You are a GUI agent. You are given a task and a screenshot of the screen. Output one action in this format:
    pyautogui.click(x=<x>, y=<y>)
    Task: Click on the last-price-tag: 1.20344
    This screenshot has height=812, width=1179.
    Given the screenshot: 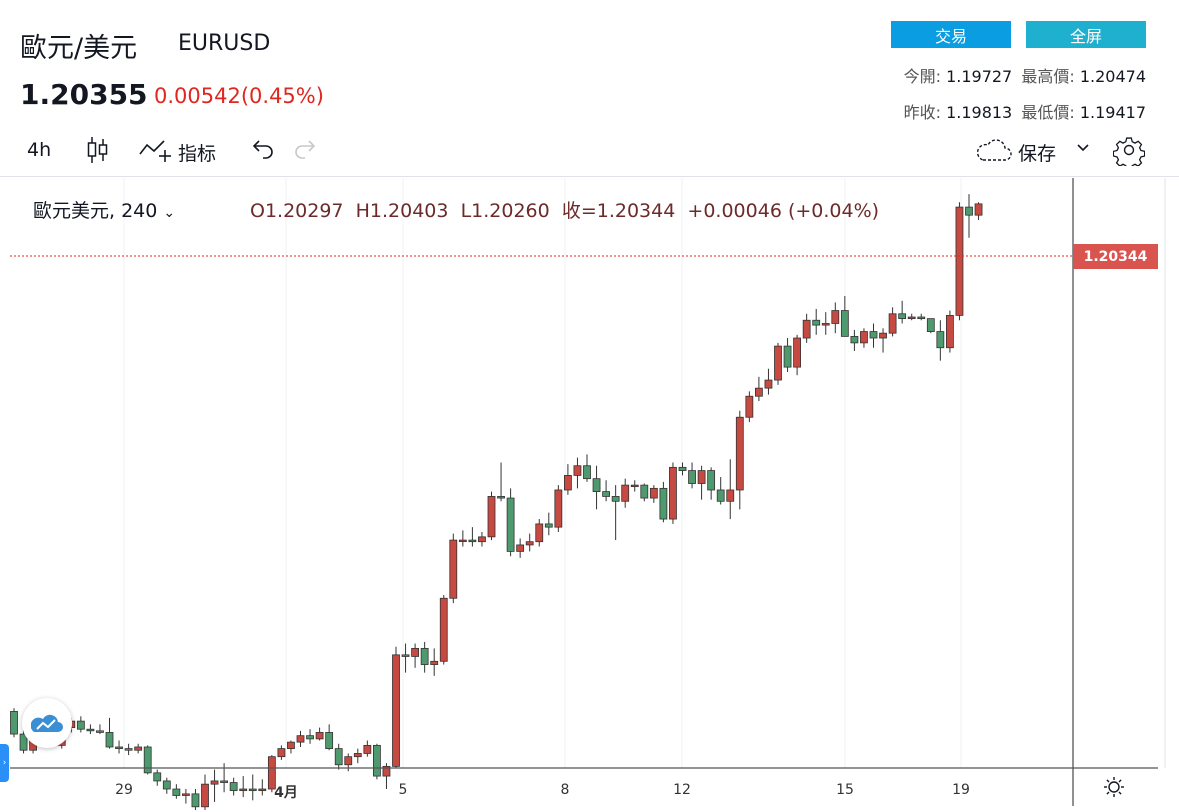 What is the action you would take?
    pyautogui.click(x=1115, y=256)
    